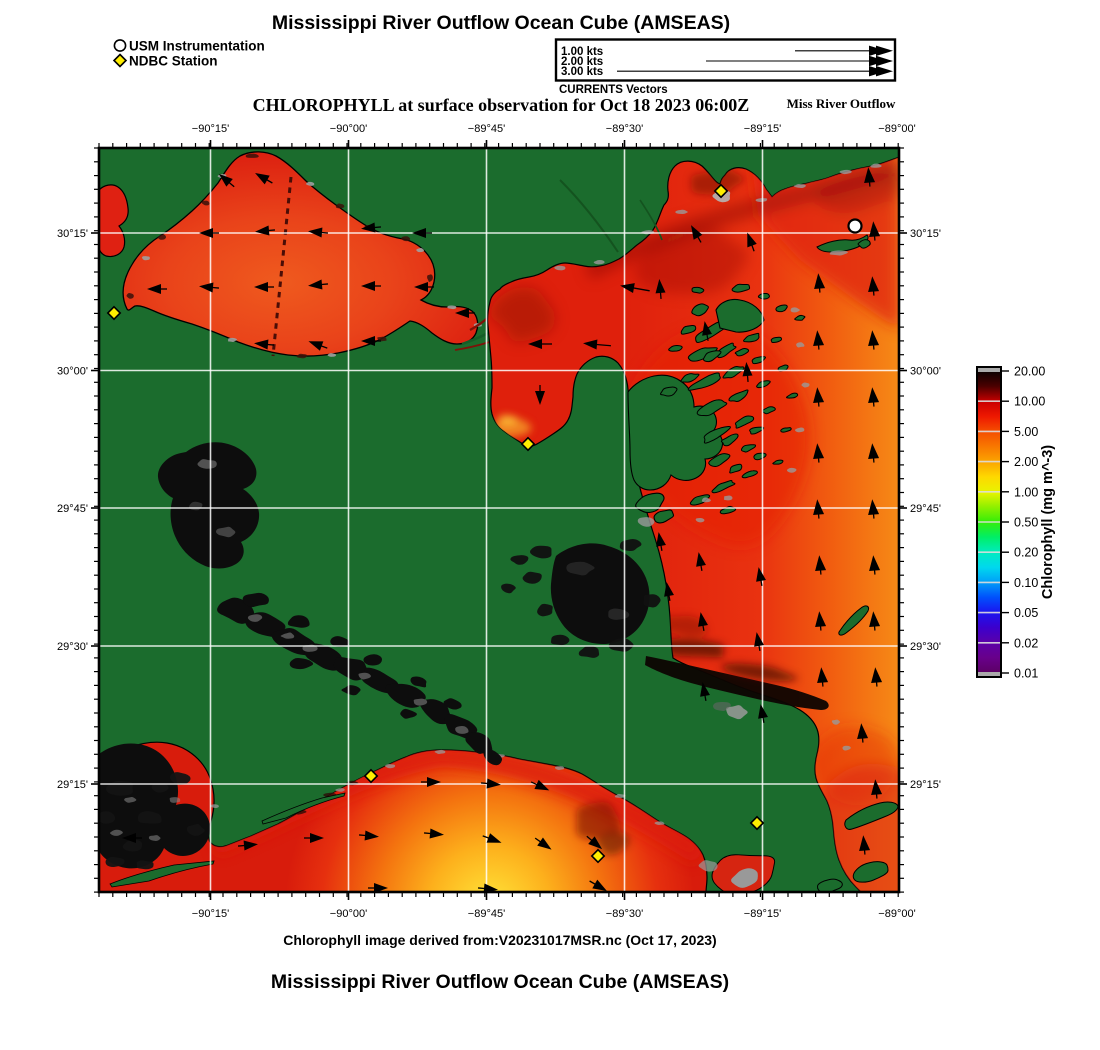  What do you see at coordinates (1026, 492) in the screenshot?
I see `svg-text: 1.00` at bounding box center [1026, 492].